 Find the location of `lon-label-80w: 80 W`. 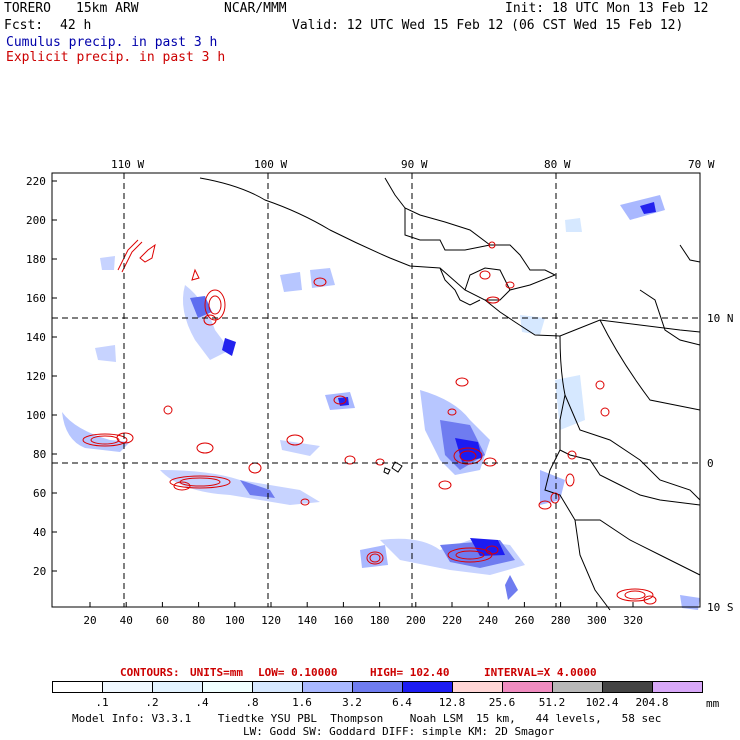

lon-label-80w: 80 W is located at coordinates (557, 164).